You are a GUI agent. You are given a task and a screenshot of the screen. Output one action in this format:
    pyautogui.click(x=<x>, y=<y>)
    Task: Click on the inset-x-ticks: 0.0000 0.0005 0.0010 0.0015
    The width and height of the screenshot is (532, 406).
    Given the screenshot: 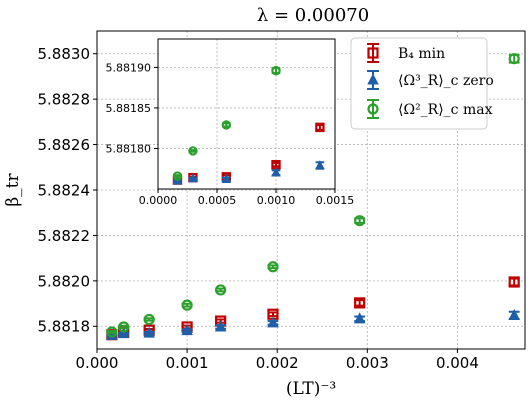 What is the action you would take?
    pyautogui.click(x=247, y=198)
    